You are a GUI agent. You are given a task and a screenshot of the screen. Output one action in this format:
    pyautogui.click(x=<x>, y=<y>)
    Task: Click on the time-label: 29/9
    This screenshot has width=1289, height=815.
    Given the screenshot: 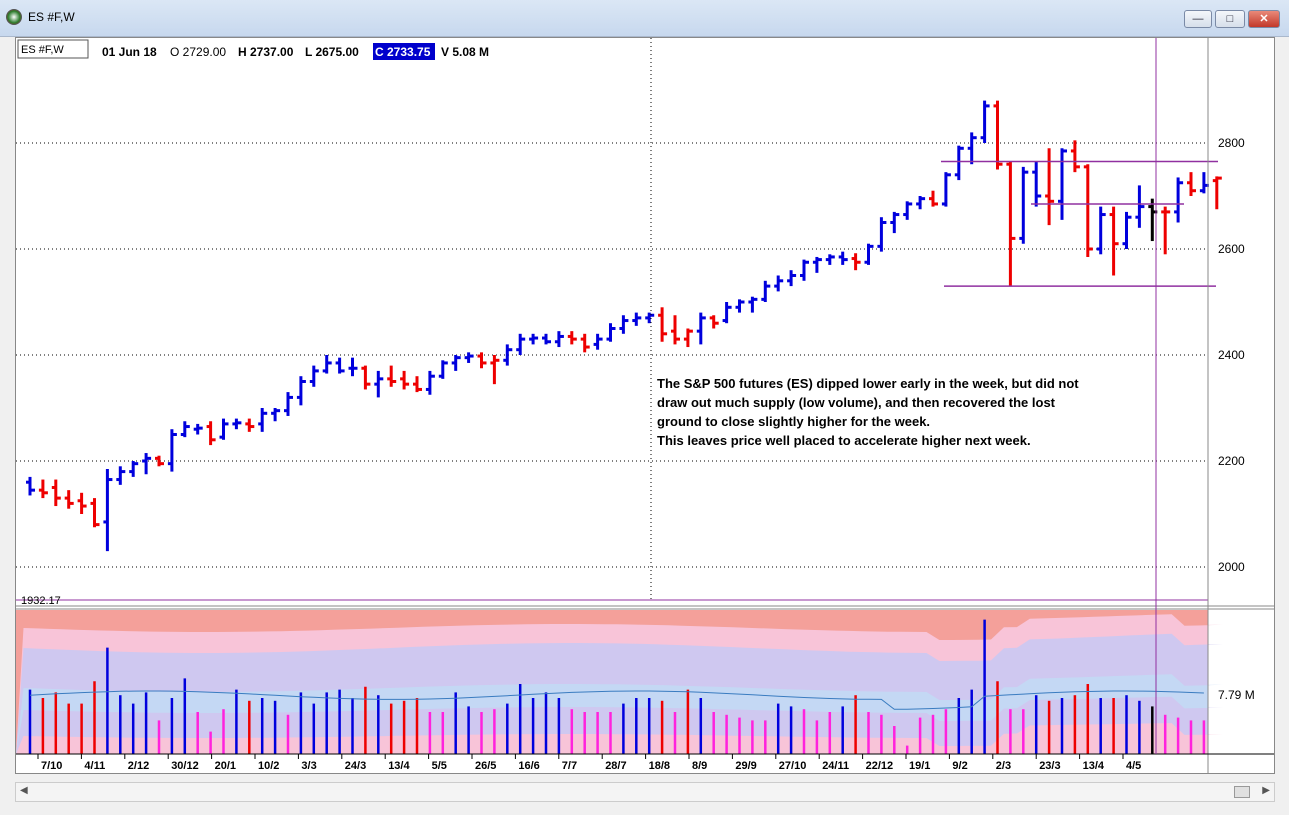 What is the action you would take?
    pyautogui.click(x=745, y=766)
    